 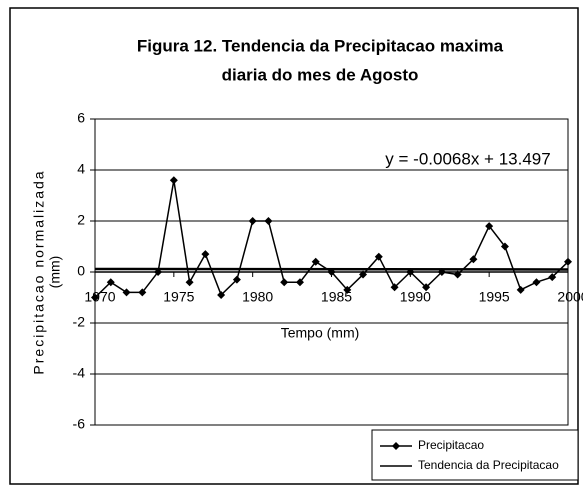 What do you see at coordinates (331, 269) in the screenshot?
I see `series-line` at bounding box center [331, 269].